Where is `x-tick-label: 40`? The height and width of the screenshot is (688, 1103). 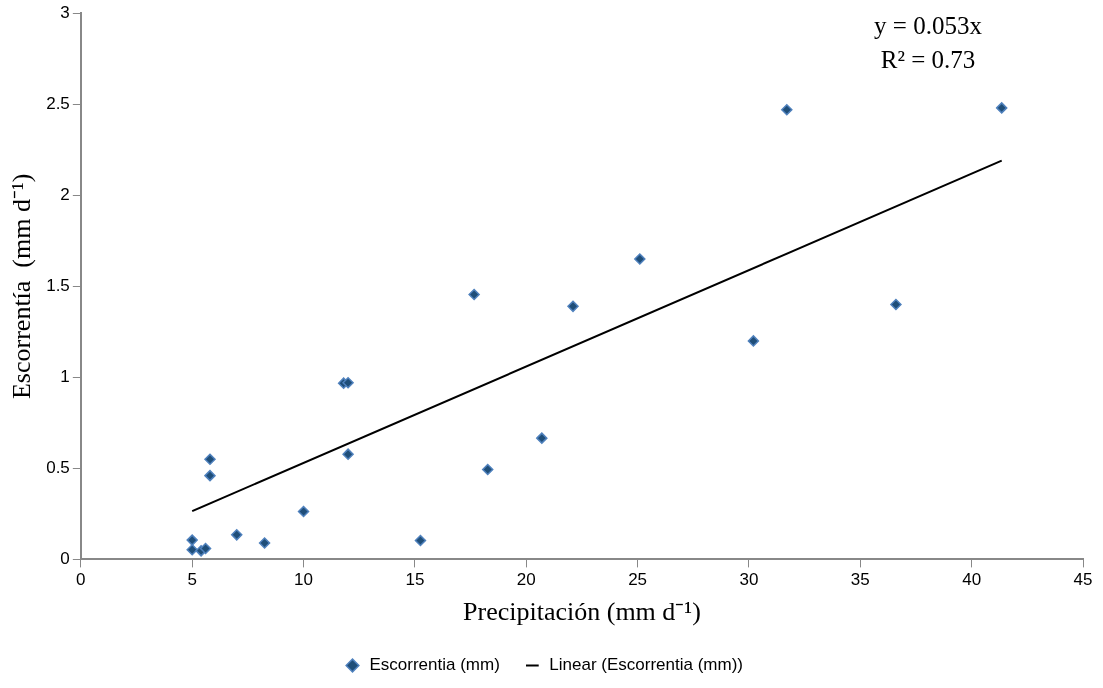 x-tick-label: 40 is located at coordinates (972, 580).